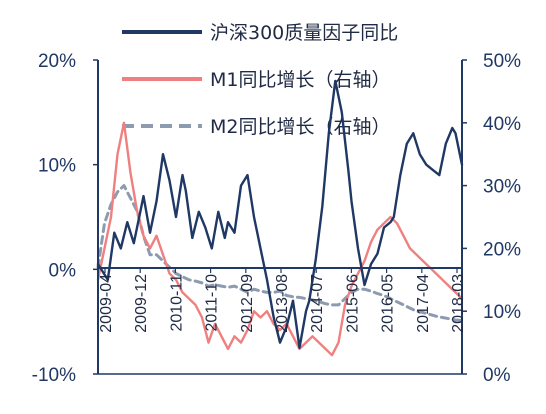 The image size is (546, 414). I want to click on legend-label-0: 沪深300质量因子同比, so click(304, 33).